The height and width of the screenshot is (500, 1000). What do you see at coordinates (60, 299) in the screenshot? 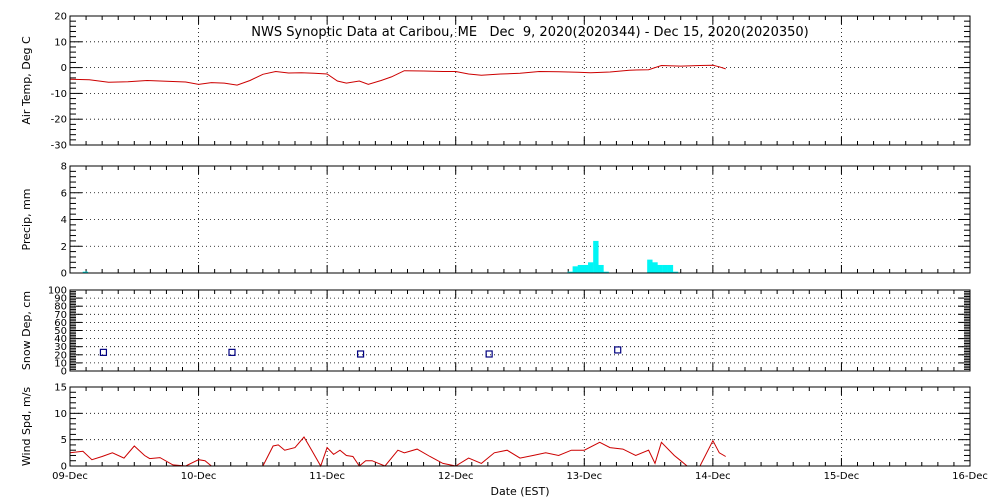
I see `y-tick-label: 90` at bounding box center [60, 299].